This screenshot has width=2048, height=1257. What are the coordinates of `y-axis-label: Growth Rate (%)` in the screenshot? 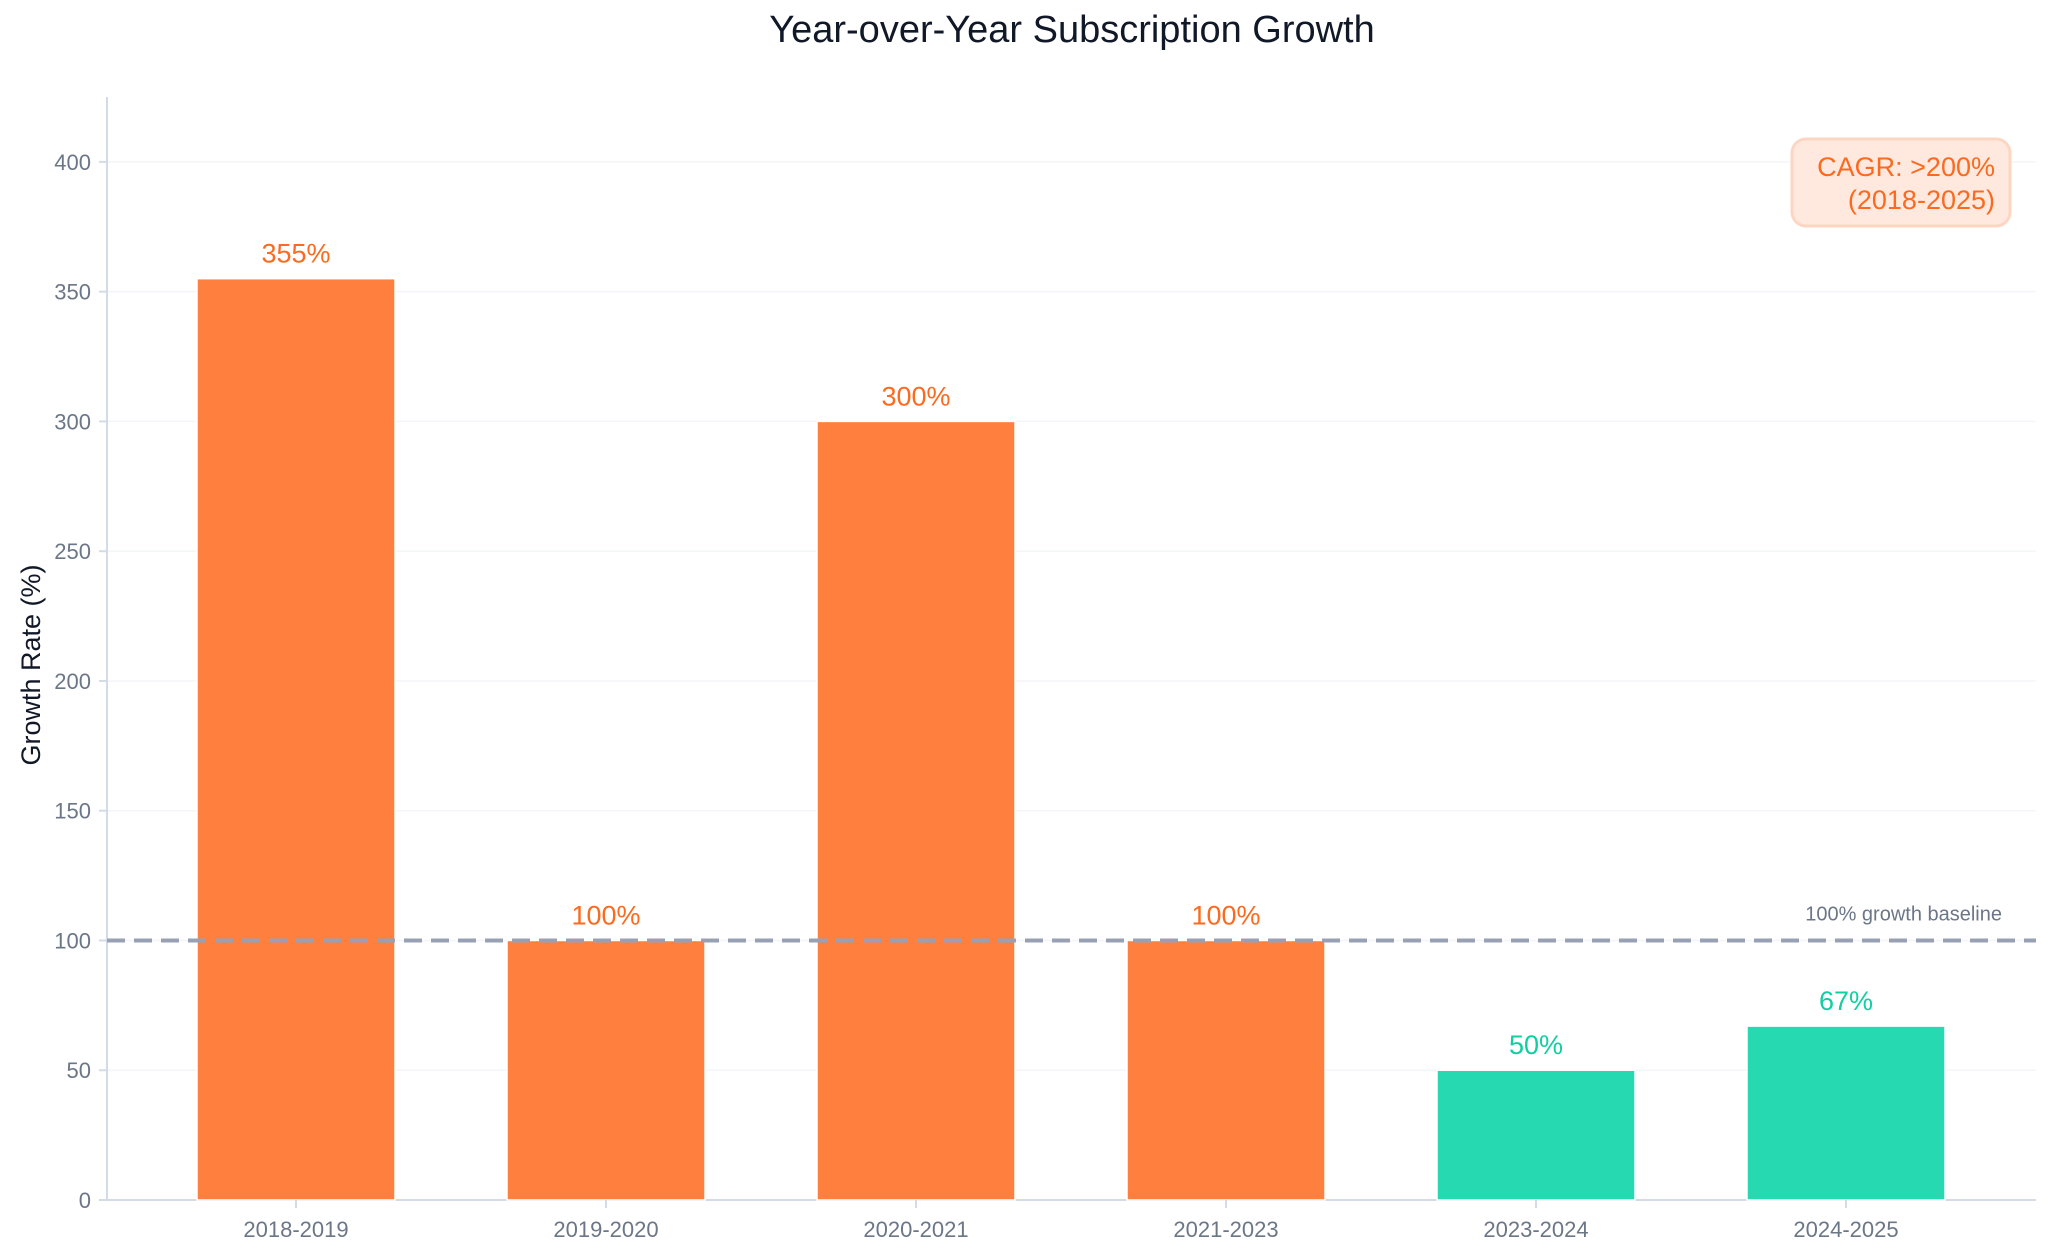 It's located at (31, 664).